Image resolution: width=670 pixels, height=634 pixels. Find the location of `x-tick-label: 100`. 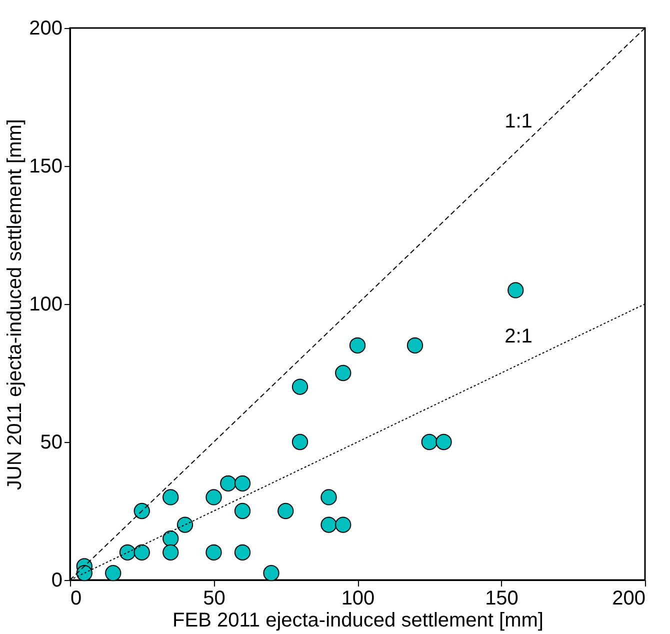

x-tick-label: 100 is located at coordinates (358, 599).